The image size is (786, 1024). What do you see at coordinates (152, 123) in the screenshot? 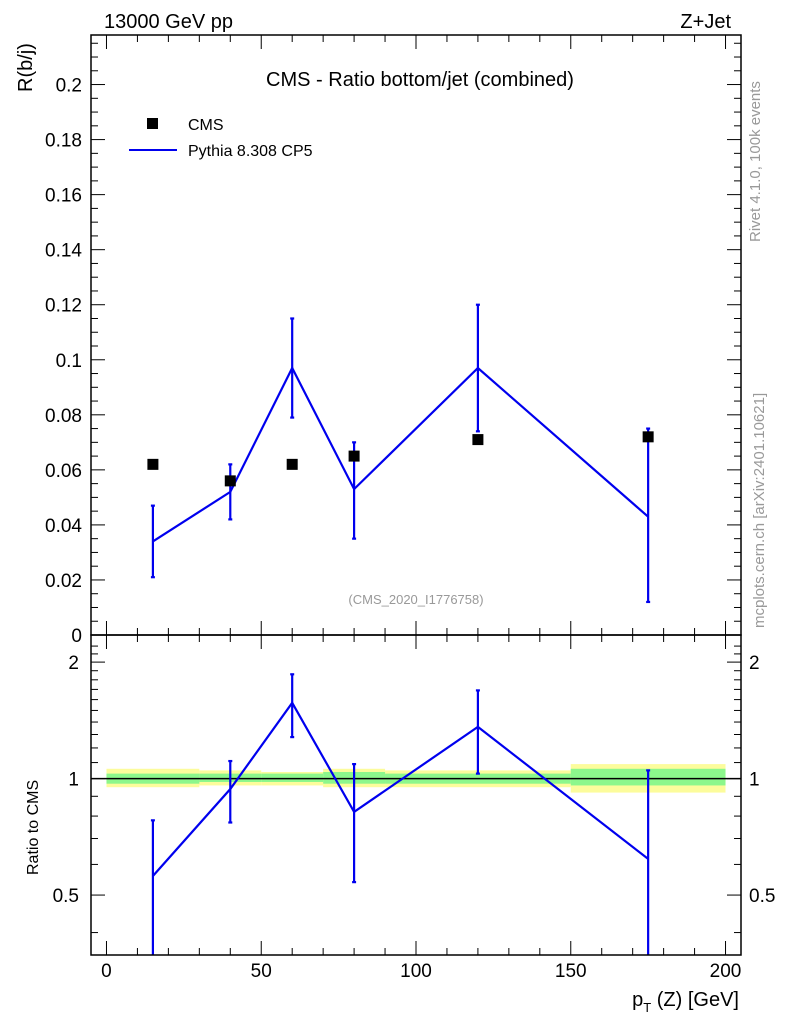
I see `legend-marker-cms` at bounding box center [152, 123].